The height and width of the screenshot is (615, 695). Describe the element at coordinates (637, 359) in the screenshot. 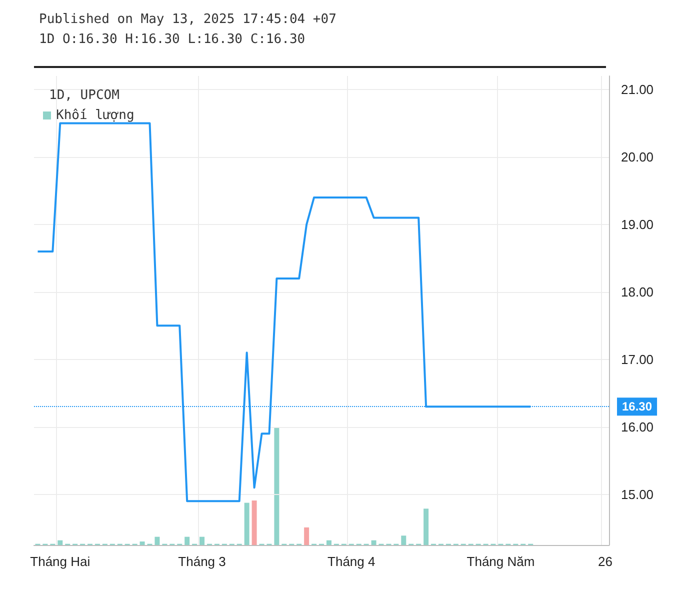

I see `y-tick-label: 17.00` at that location.